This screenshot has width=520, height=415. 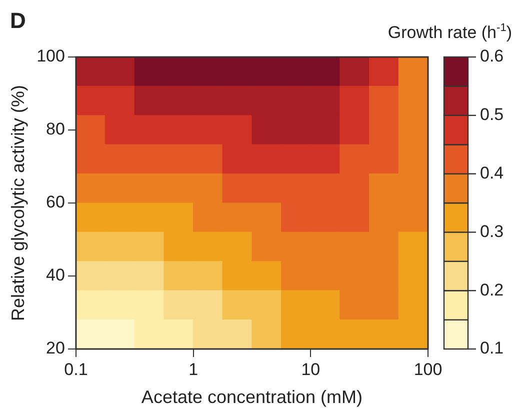 What do you see at coordinates (492, 231) in the screenshot?
I see `color-bar-label: 0.3` at bounding box center [492, 231].